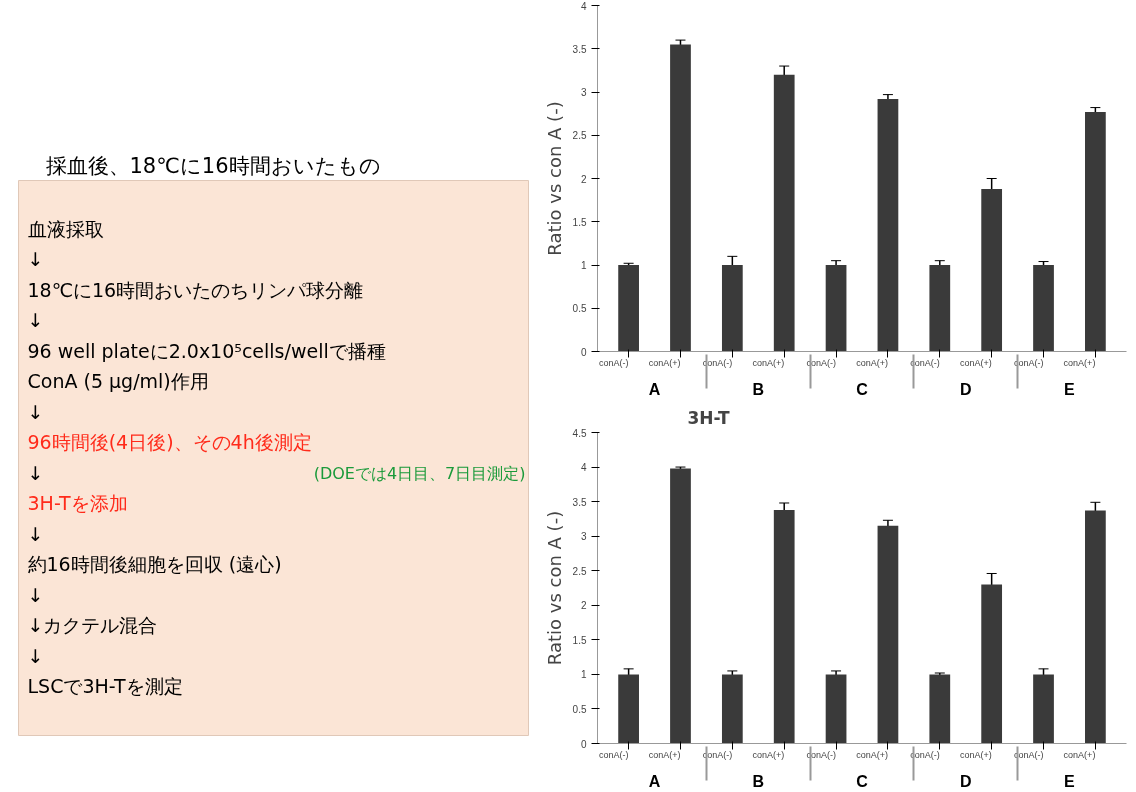 The image size is (1136, 792). I want to click on text: (DOEでは4日目、7日目測定), so click(419, 473).